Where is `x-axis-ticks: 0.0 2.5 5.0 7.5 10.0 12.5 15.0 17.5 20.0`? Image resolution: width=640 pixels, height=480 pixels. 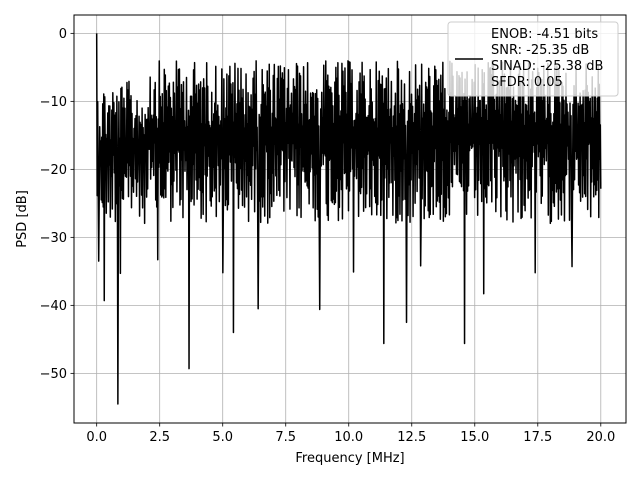
x-axis-ticks: 0.0 2.5 5.0 7.5 10.0 12.5 15.0 17.5 20.0 is located at coordinates (350, 434).